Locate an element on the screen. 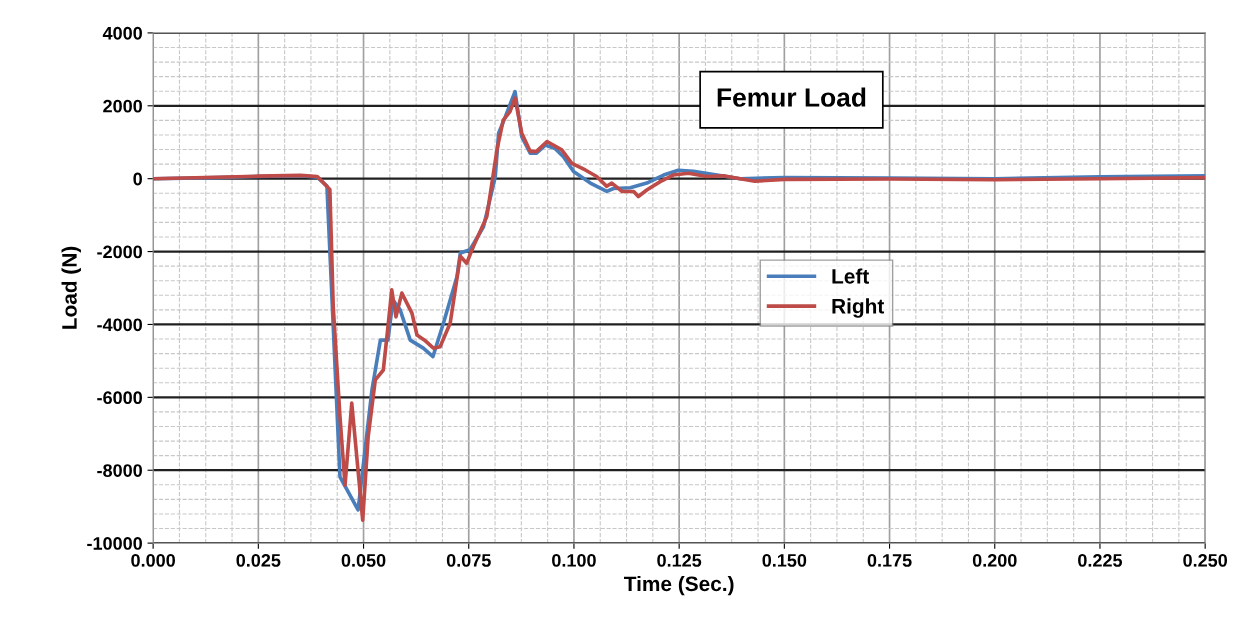 This screenshot has height=633, width=1245. y-tick-label: -4000 is located at coordinates (119, 325).